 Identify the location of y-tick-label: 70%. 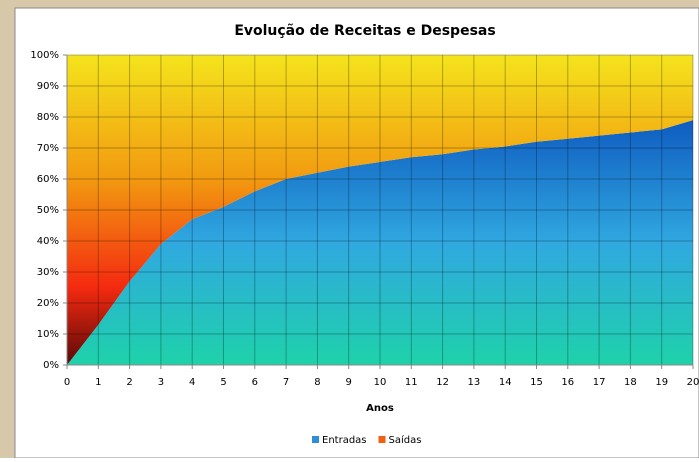
(48, 148).